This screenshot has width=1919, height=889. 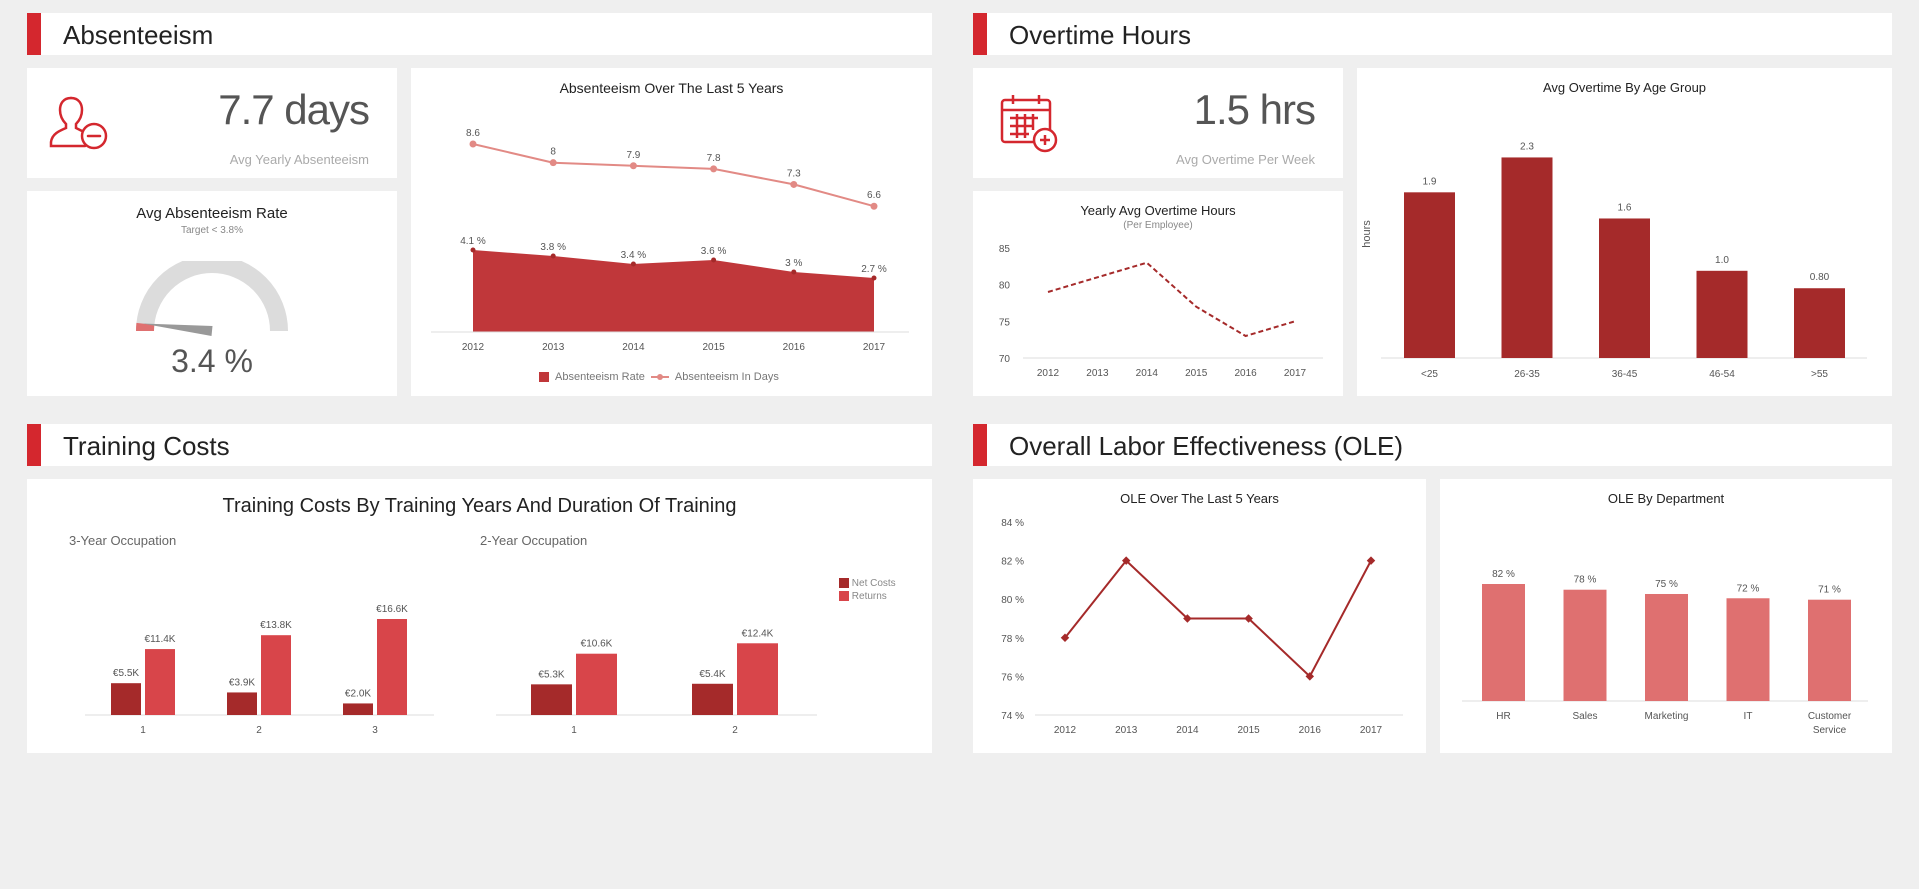 What do you see at coordinates (1012, 639) in the screenshot?
I see `y-tick-label: 78 %` at bounding box center [1012, 639].